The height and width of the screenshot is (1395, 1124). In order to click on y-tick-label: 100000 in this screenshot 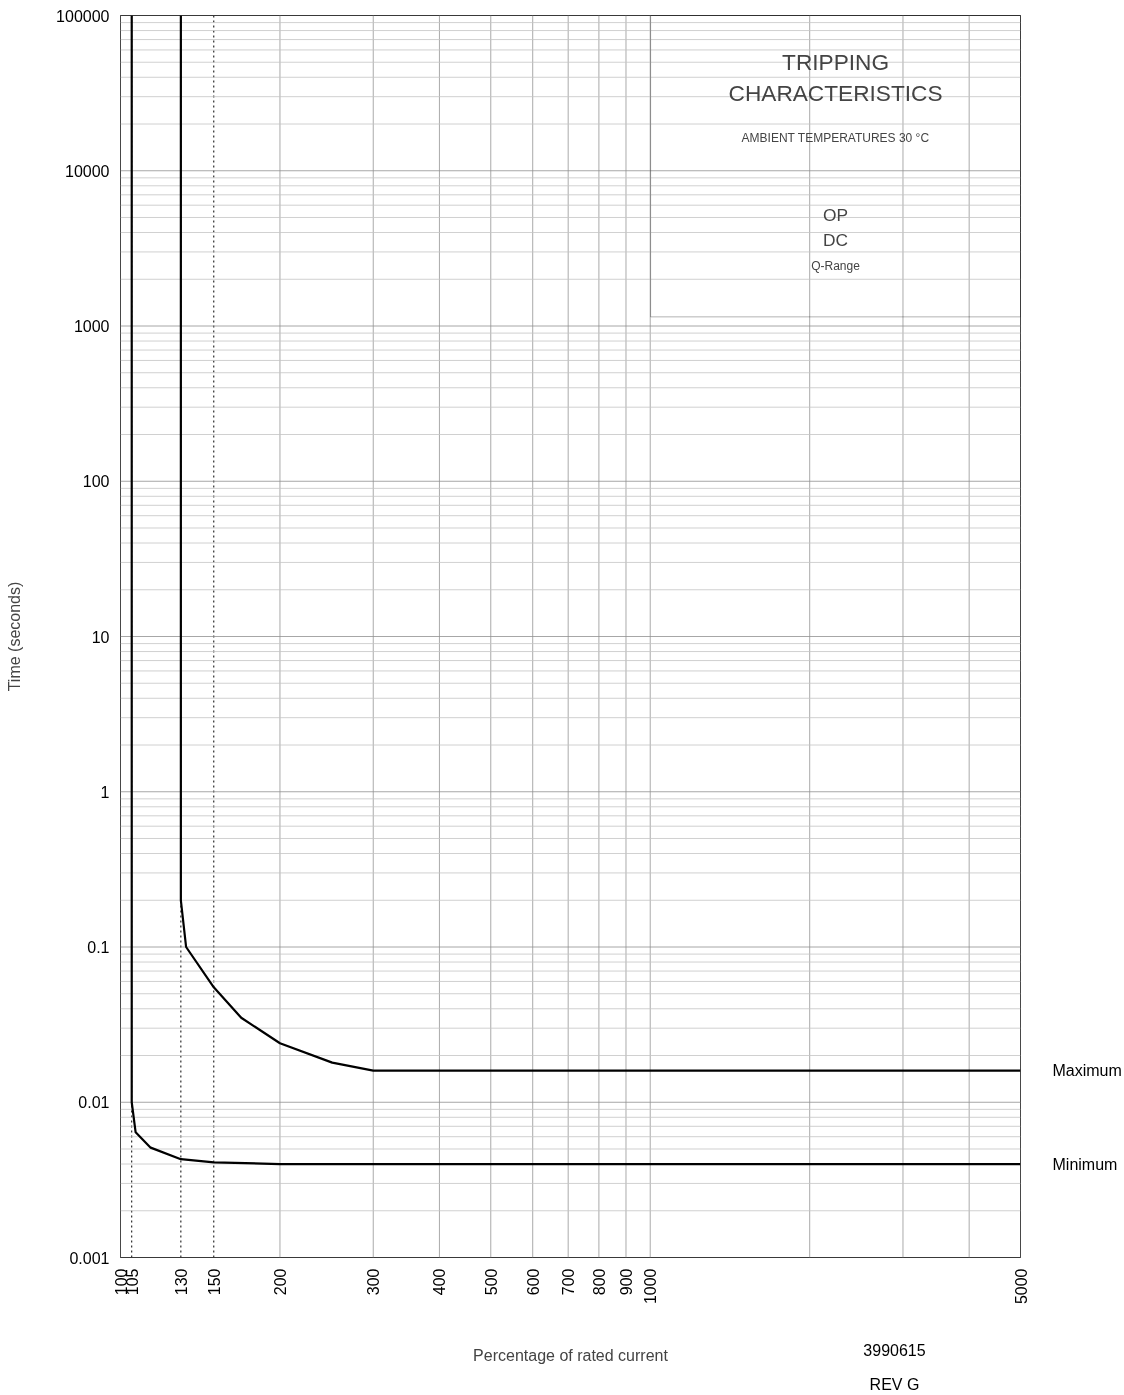, I will do `click(83, 16)`.